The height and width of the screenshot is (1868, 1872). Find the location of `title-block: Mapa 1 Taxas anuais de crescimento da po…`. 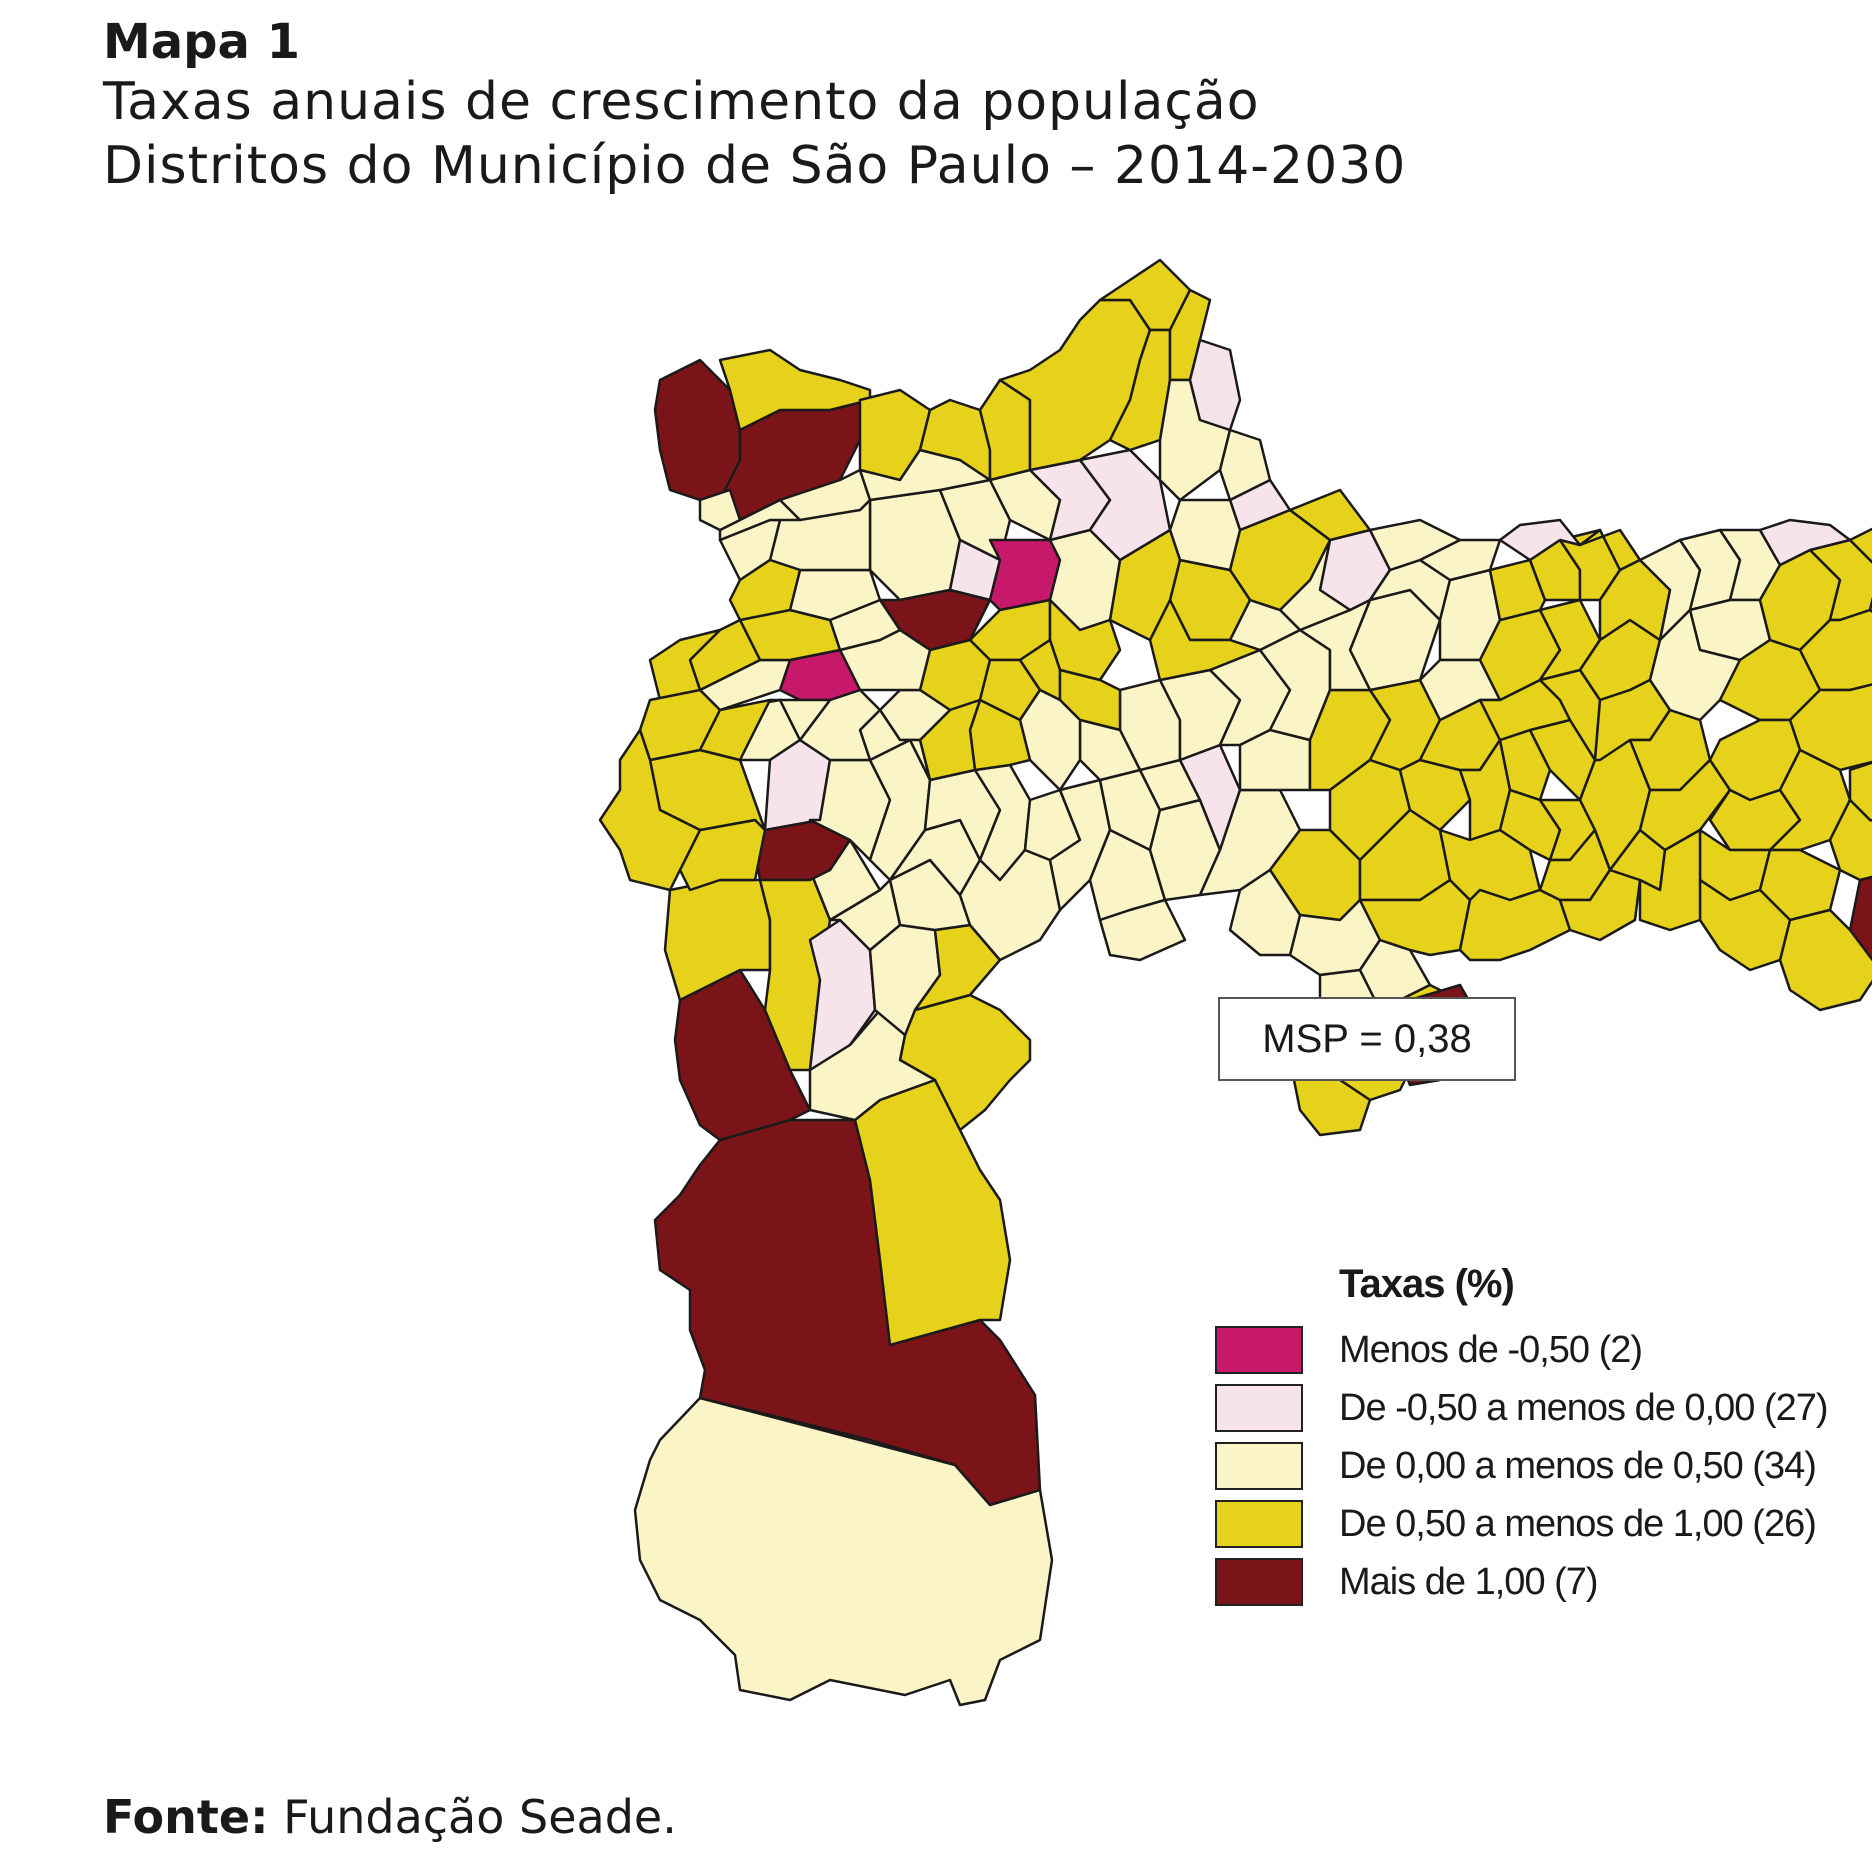

title-block: Mapa 1 Taxas anuais de crescimento da po… is located at coordinates (754, 106).